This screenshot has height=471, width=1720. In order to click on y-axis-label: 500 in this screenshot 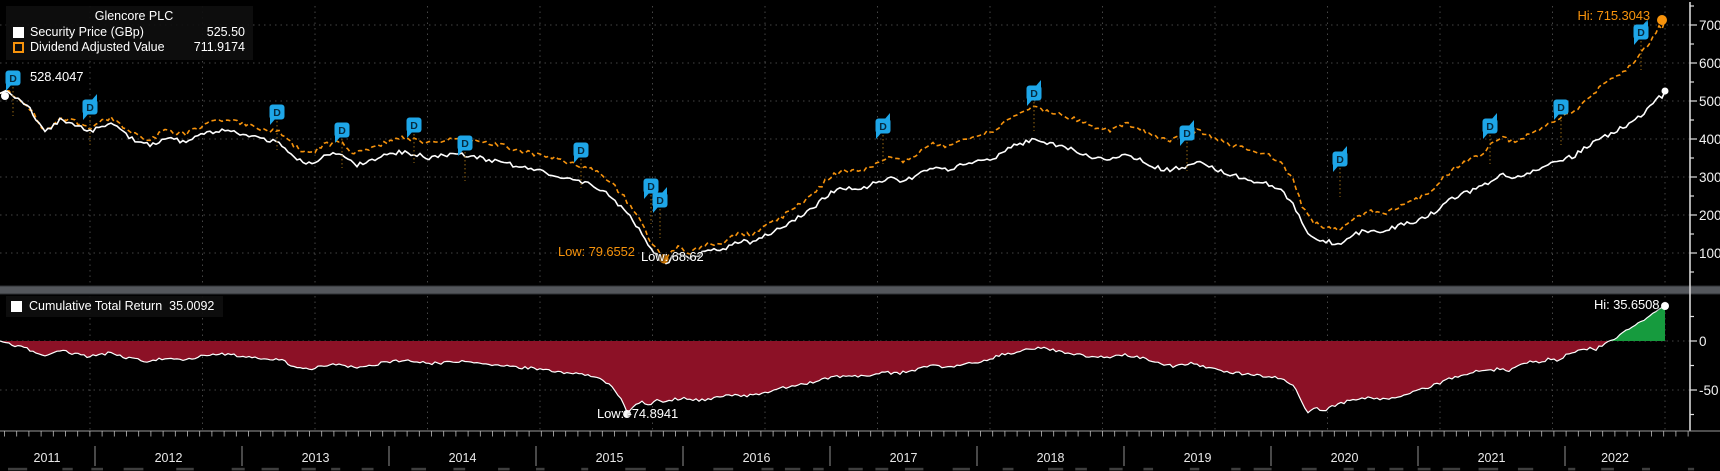, I will do `click(1709, 101)`.